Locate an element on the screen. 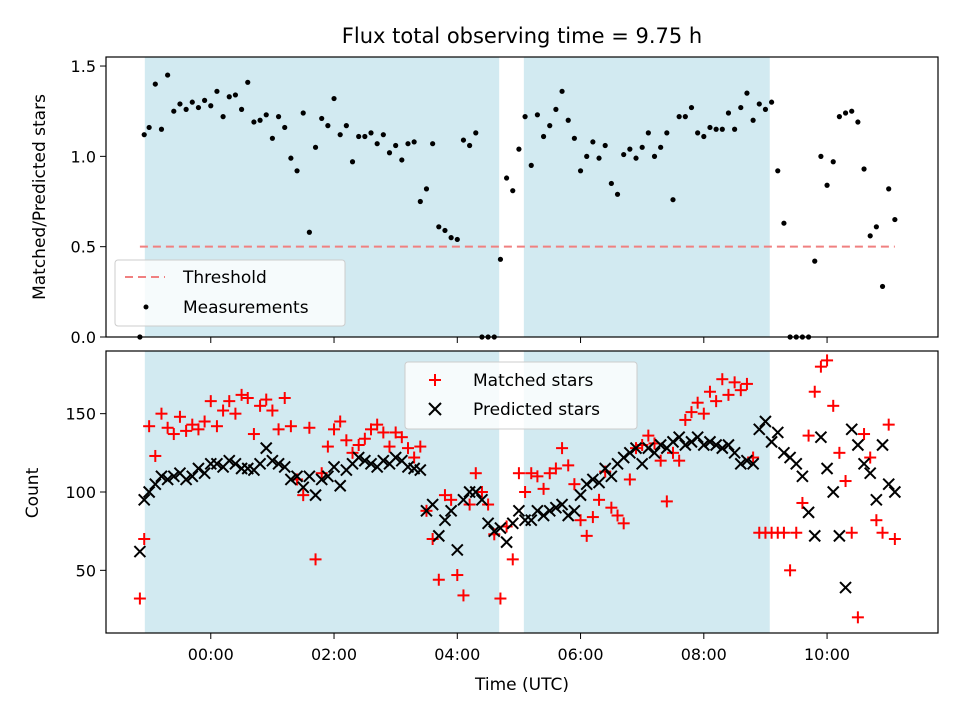 The width and height of the screenshot is (960, 720). x-tick-label: 06:00 is located at coordinates (580, 654).